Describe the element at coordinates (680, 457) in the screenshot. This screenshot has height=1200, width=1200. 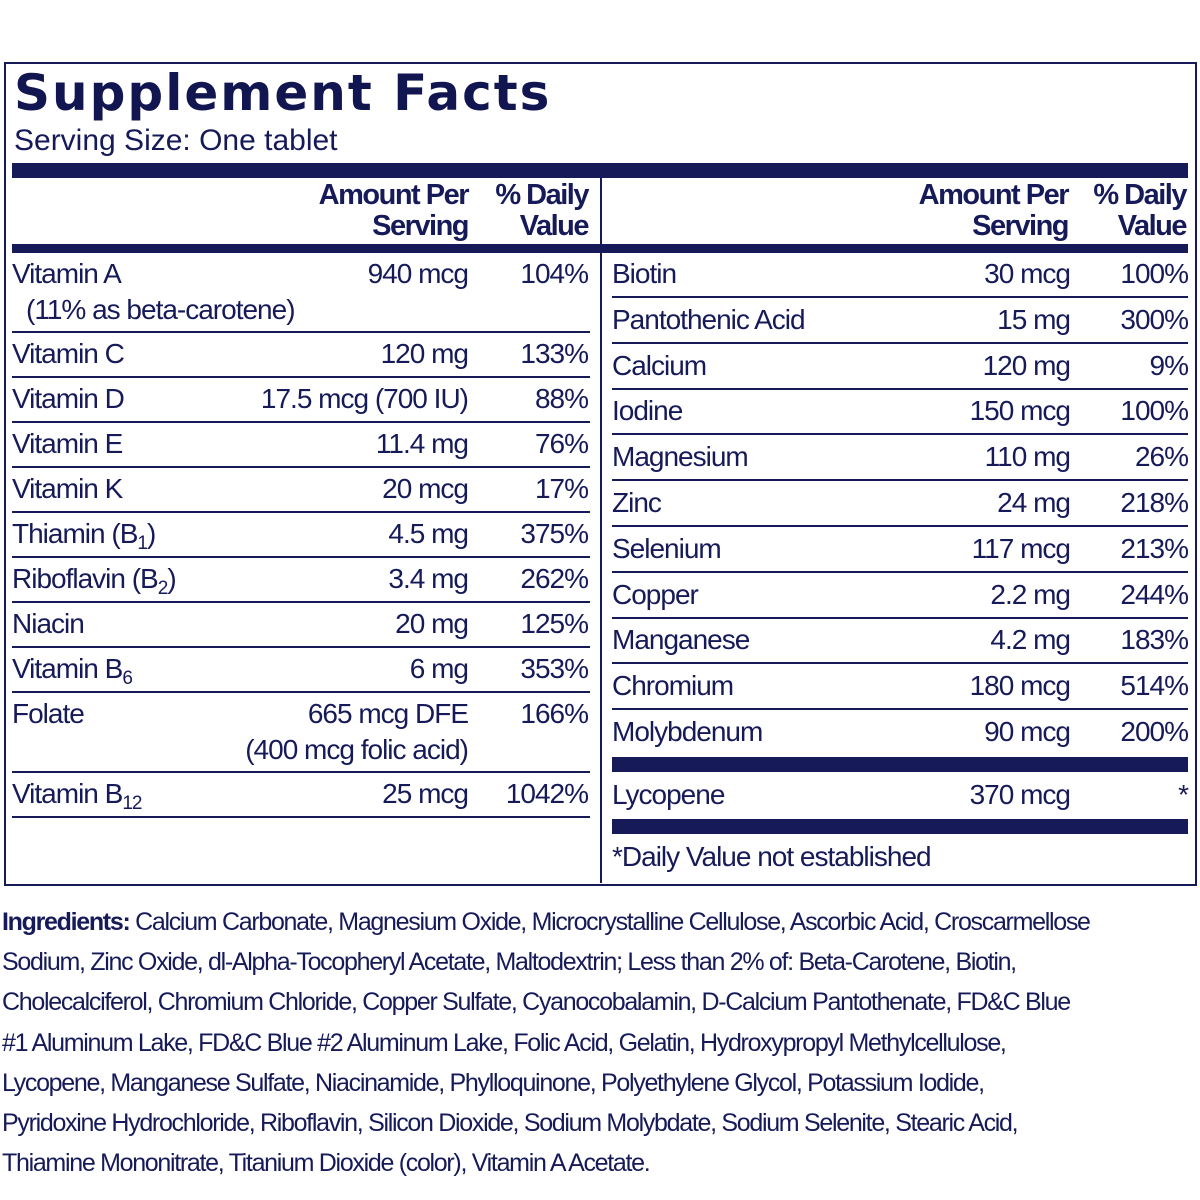
I see `nutrient-name: Magnesium` at that location.